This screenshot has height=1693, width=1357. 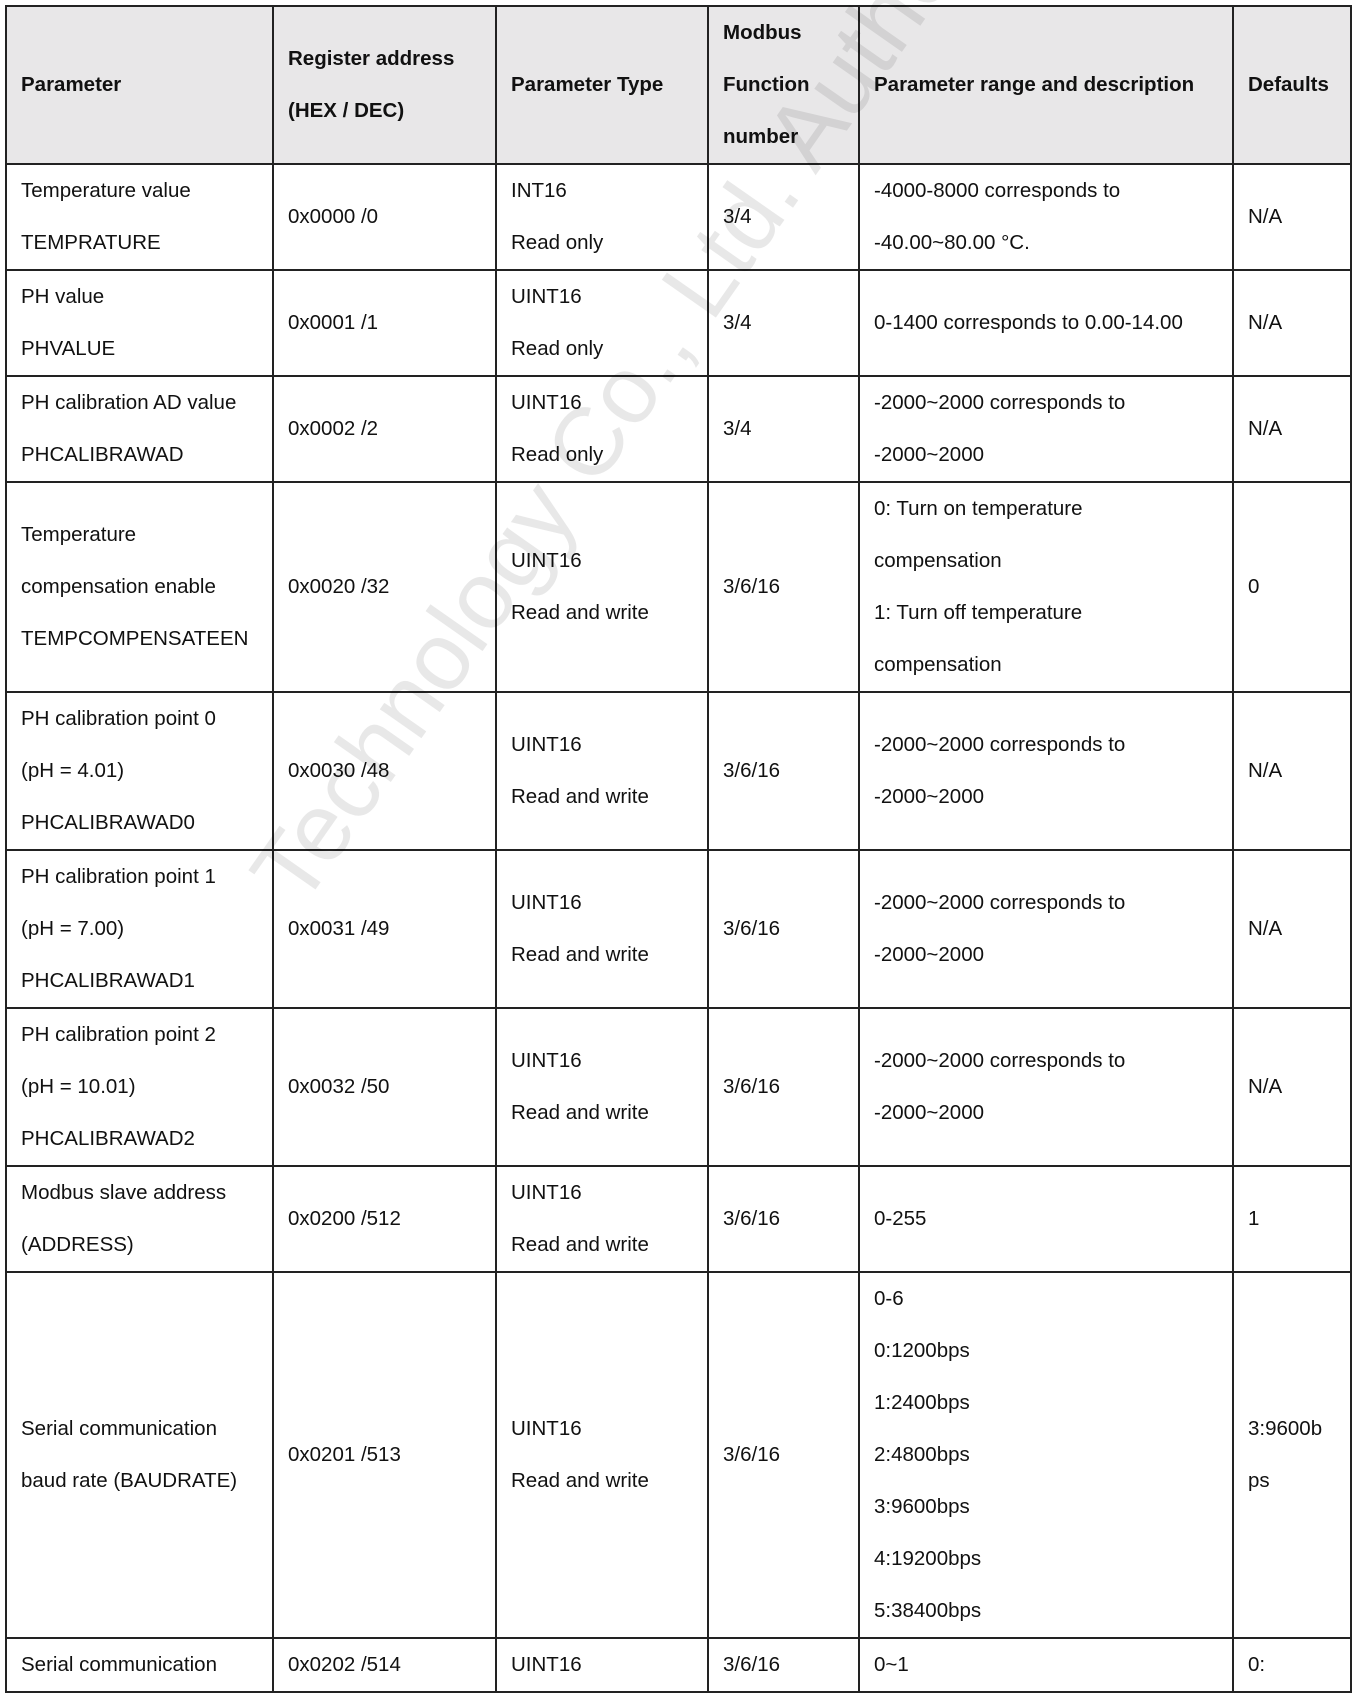 I want to click on cell-text: PH value, so click(x=63, y=296).